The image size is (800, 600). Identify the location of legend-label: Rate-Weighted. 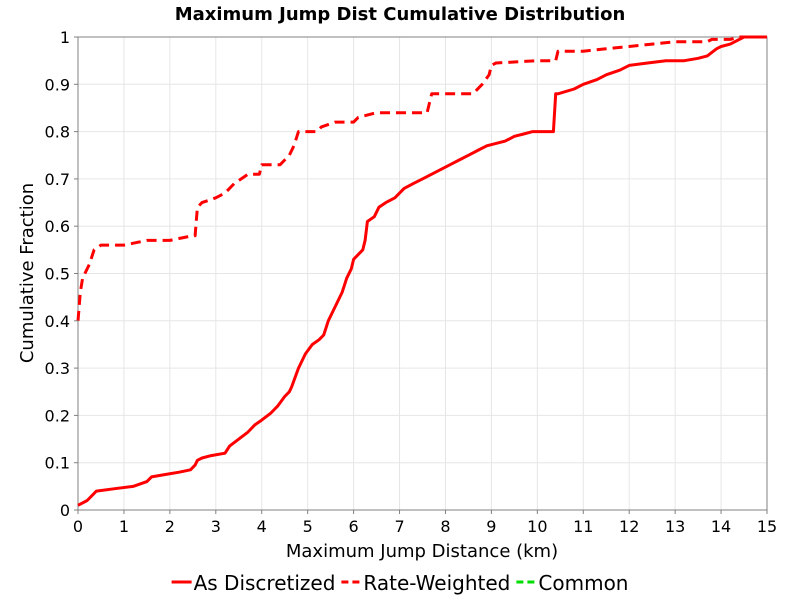
(436, 583).